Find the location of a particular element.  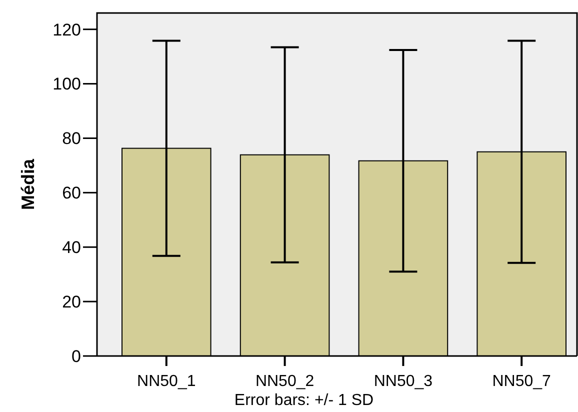

x-tick-label: NN50_2 is located at coordinates (284, 381).